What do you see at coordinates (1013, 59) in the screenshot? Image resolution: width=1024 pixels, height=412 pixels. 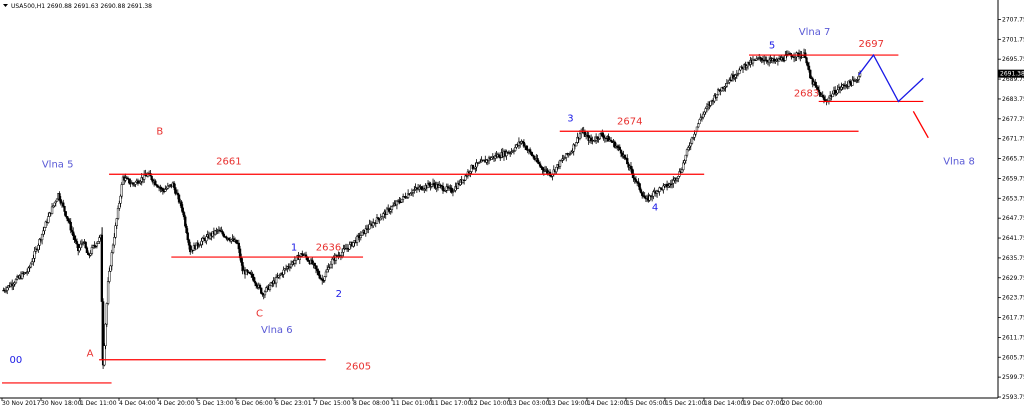 I see `y-tick-label: 2695.75` at bounding box center [1013, 59].